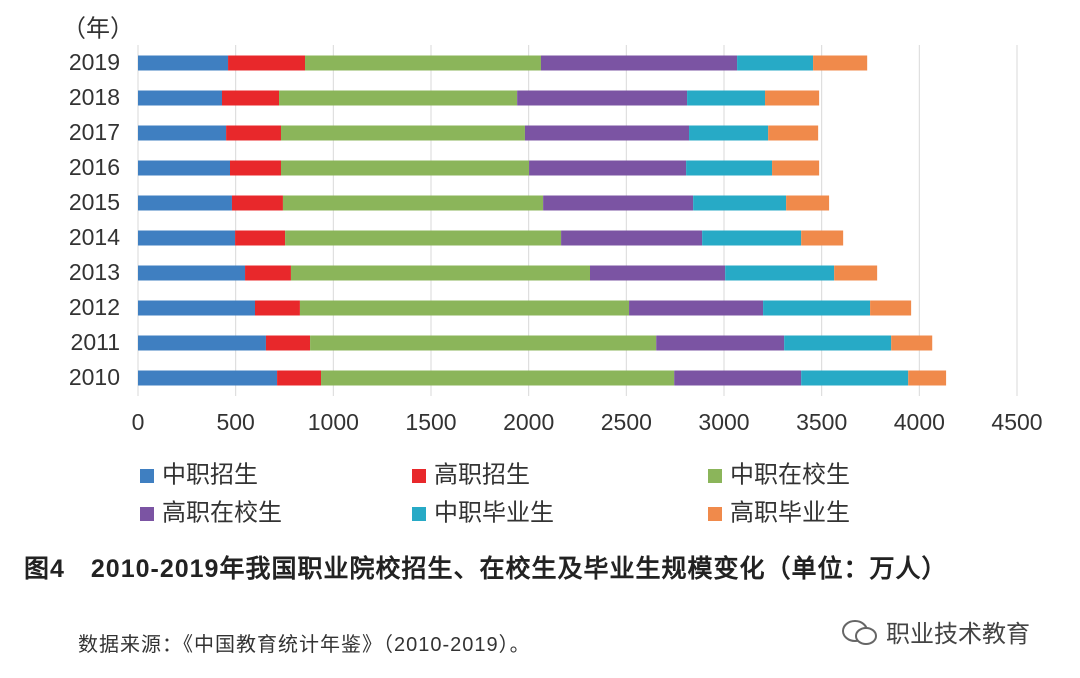 This screenshot has height=678, width=1080. Describe the element at coordinates (94, 97) in the screenshot. I see `y-tick-label: 2018` at that location.